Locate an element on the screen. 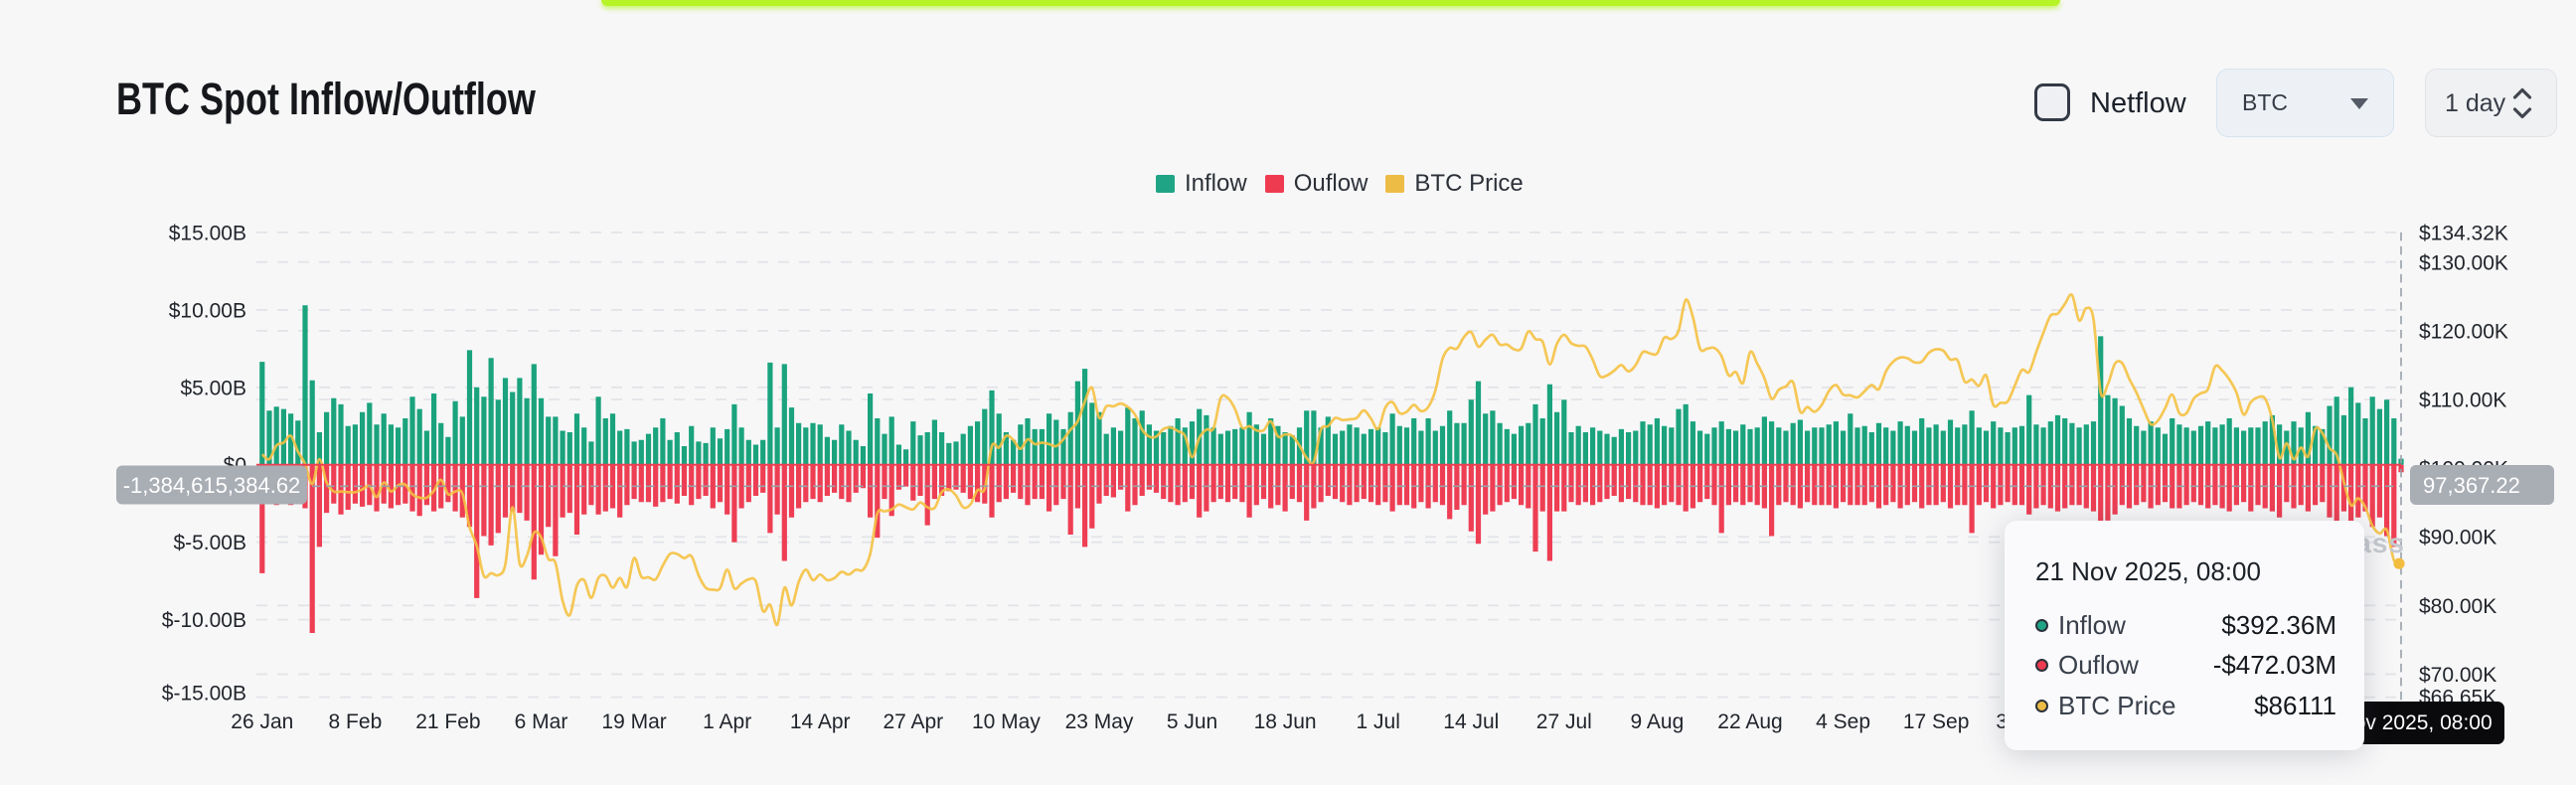 The height and width of the screenshot is (785, 2576). svg-text: 14 Jul is located at coordinates (1471, 721).